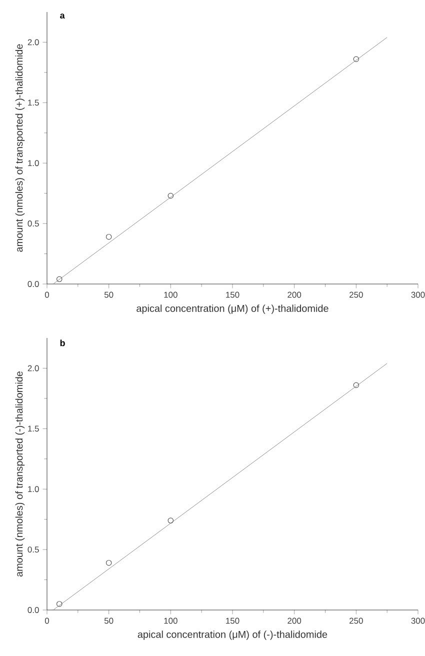 This screenshot has width=425, height=656. Describe the element at coordinates (232, 309) in the screenshot. I see `x-axis-title: apical concentration (μM) of (+)-thalidomide` at that location.